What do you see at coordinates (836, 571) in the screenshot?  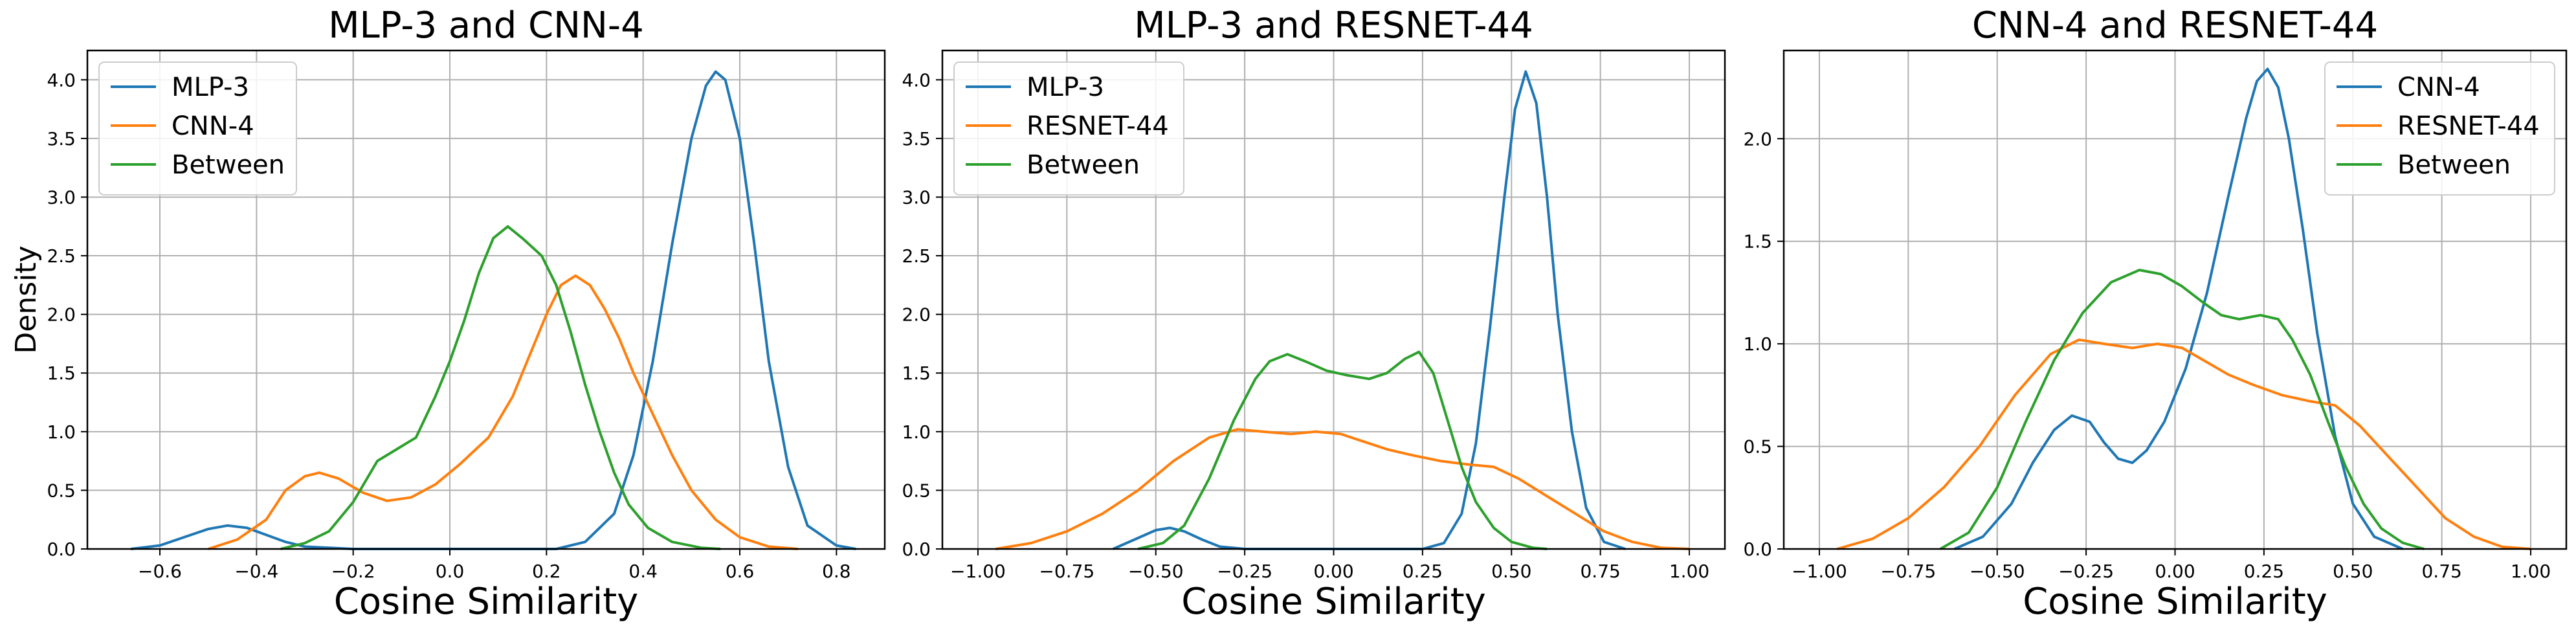 I see `x-tick-label: 0.8` at bounding box center [836, 571].